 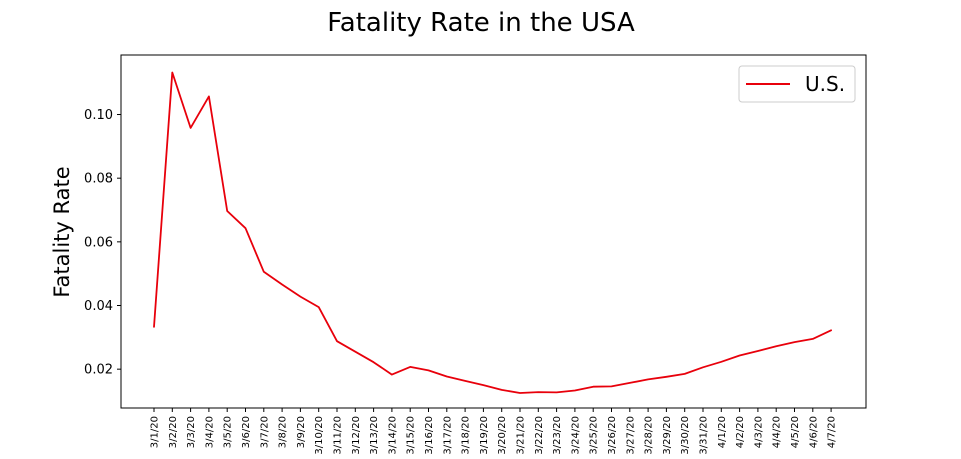 I want to click on x-tick-label: 4/6/20, so click(x=813, y=432).